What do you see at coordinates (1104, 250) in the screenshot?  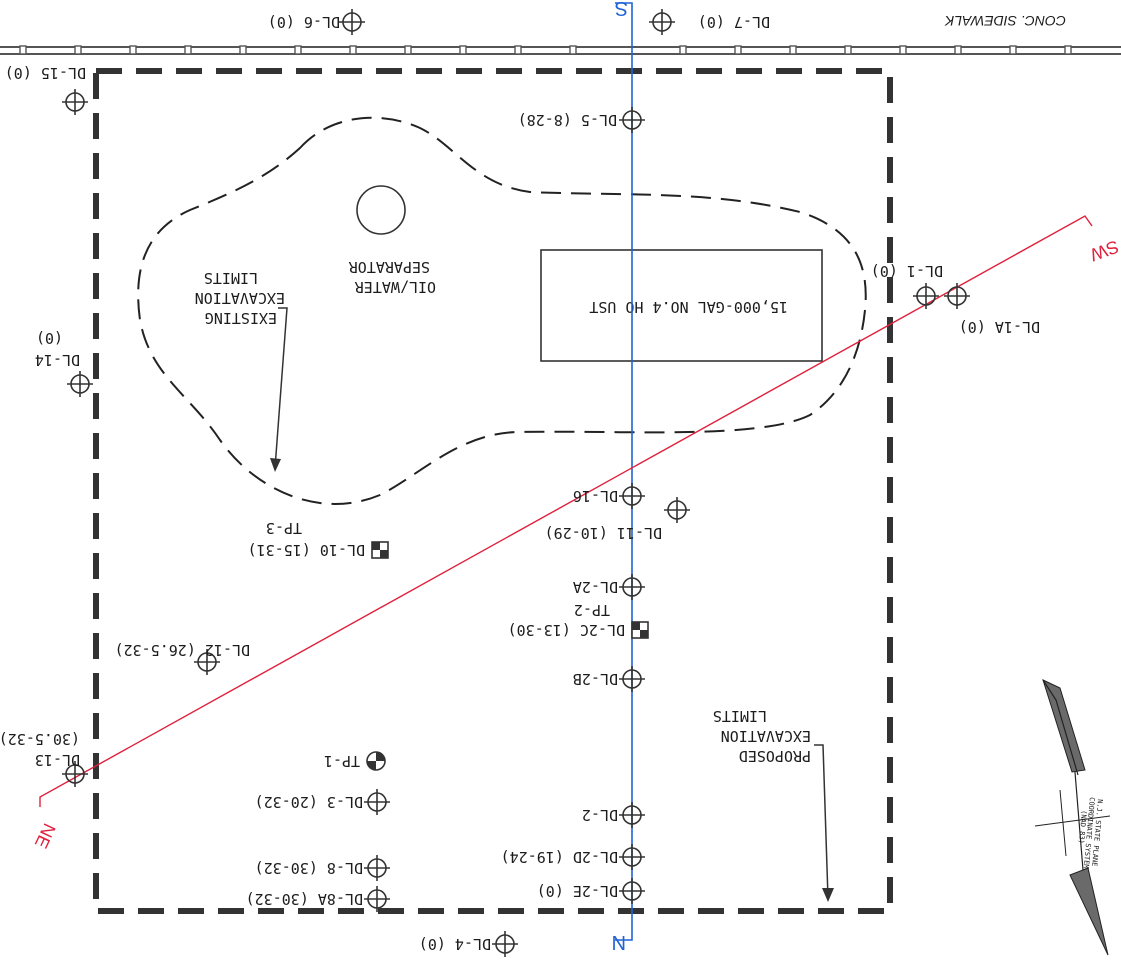 I see `section-sw-label: SW` at bounding box center [1104, 250].